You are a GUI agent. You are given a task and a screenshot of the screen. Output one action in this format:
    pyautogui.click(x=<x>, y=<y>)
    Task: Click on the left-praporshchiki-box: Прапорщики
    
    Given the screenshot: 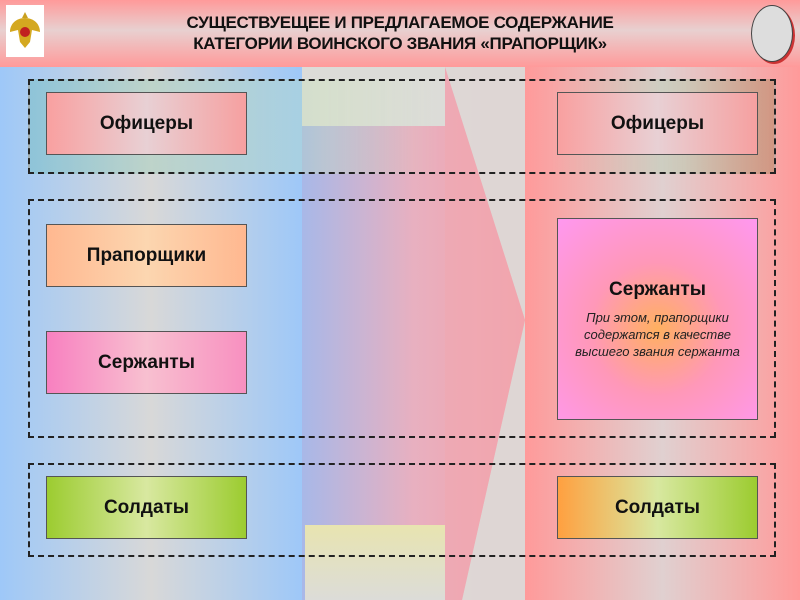 What is the action you would take?
    pyautogui.click(x=146, y=255)
    